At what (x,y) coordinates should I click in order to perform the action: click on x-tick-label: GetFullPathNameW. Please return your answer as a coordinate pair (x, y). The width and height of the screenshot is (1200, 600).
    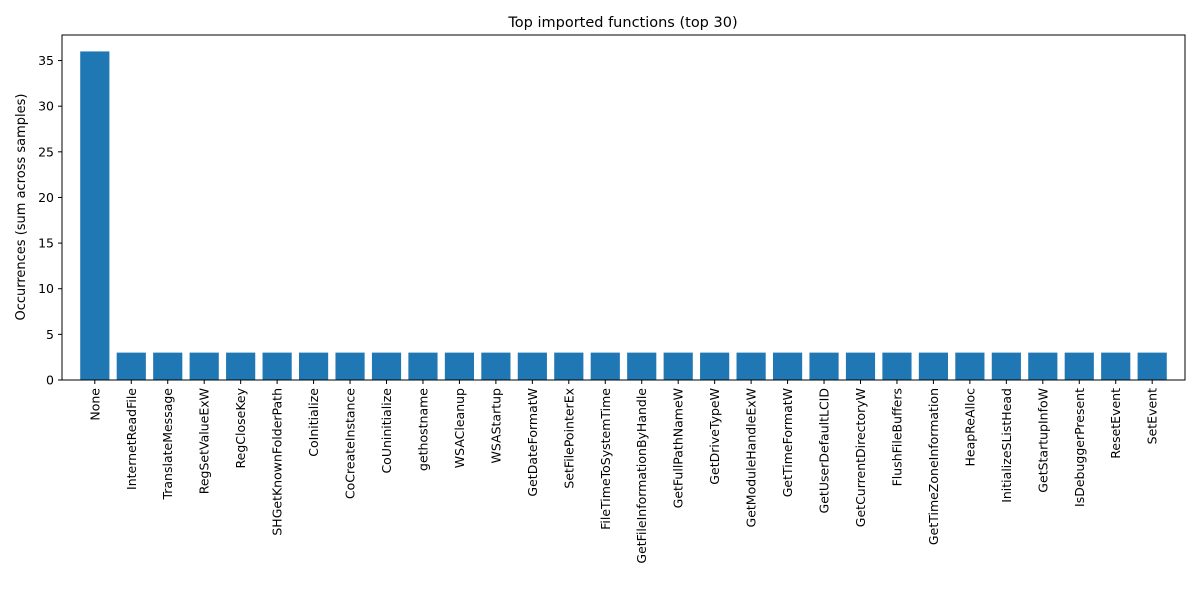
    Looking at the image, I should click on (678, 448).